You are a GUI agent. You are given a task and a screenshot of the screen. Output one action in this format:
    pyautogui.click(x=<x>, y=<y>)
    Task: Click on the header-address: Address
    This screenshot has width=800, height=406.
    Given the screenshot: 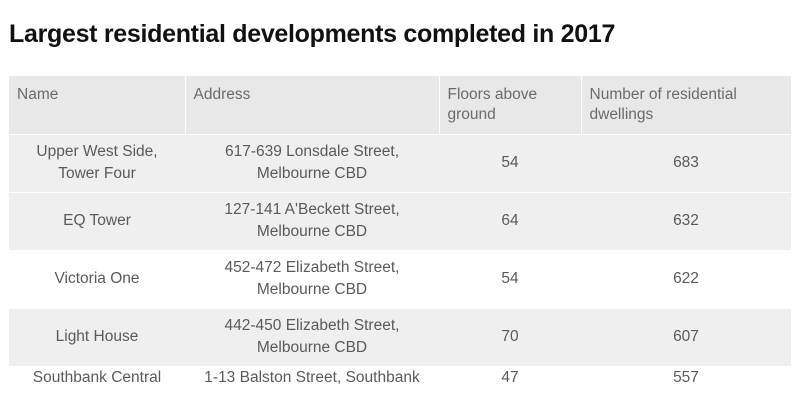 What is the action you would take?
    pyautogui.click(x=311, y=105)
    